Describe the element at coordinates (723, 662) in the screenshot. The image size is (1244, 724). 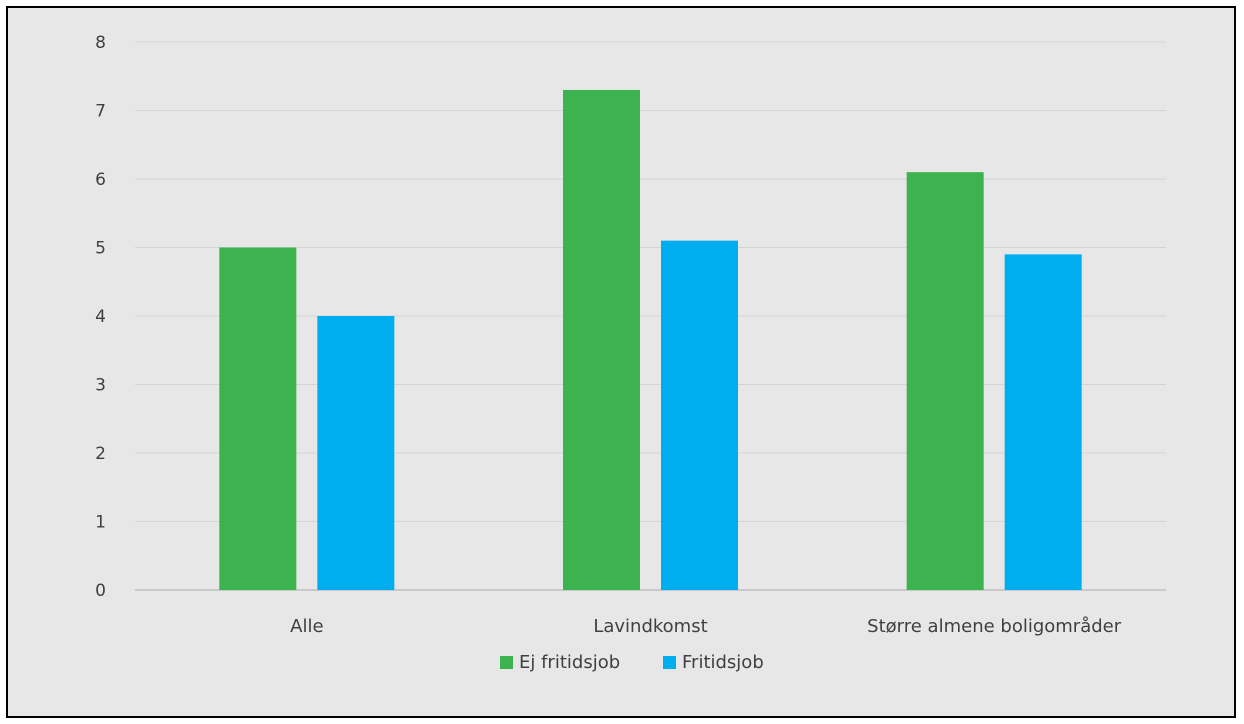
I see `legend-label: Fritidsjob` at that location.